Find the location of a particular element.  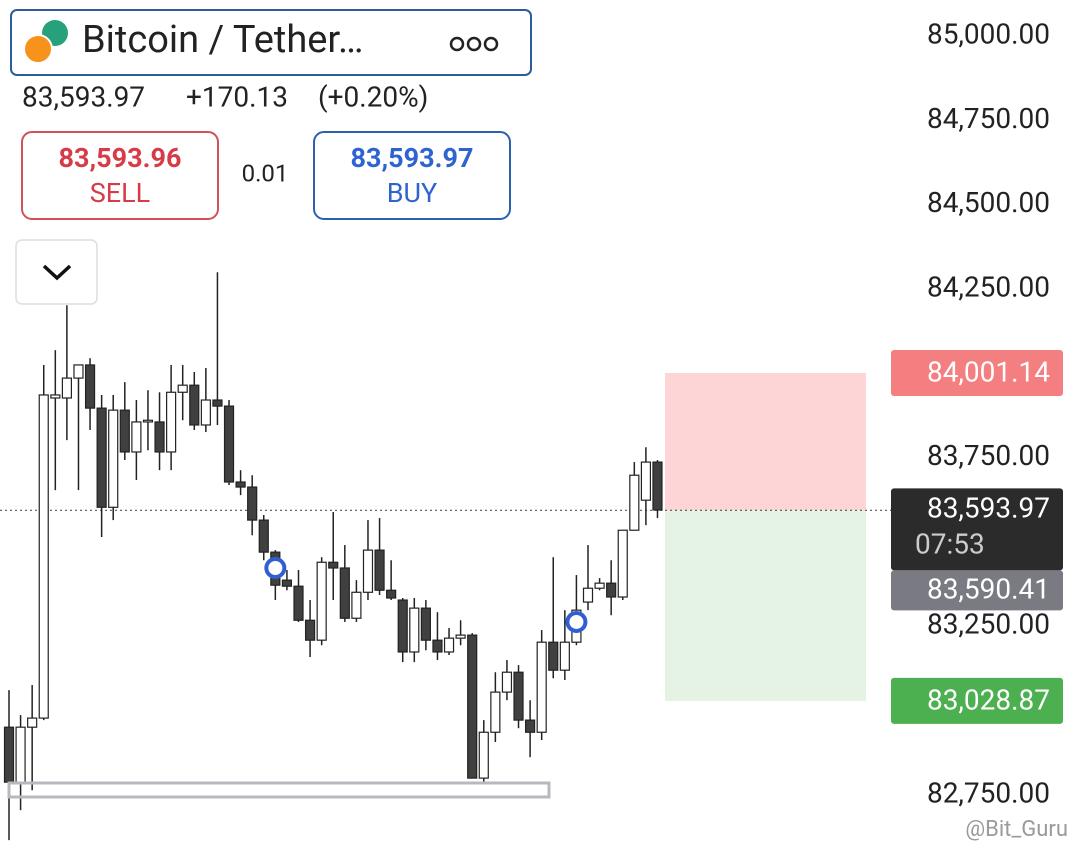

sell-button is located at coordinates (120, 175).